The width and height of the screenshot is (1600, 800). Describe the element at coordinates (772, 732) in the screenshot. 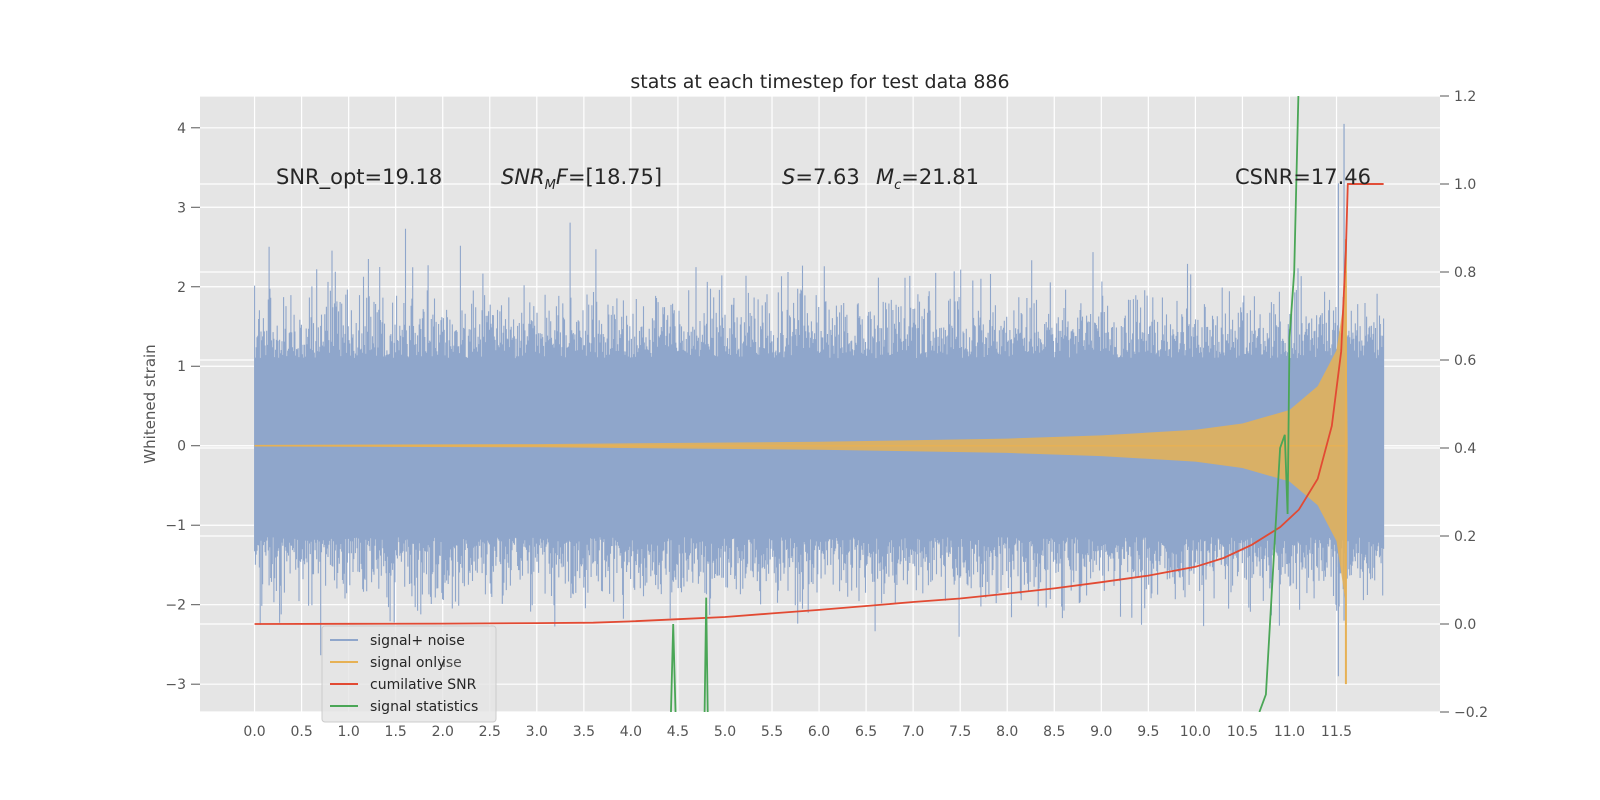

I see `x-tick-label: 5.5` at that location.